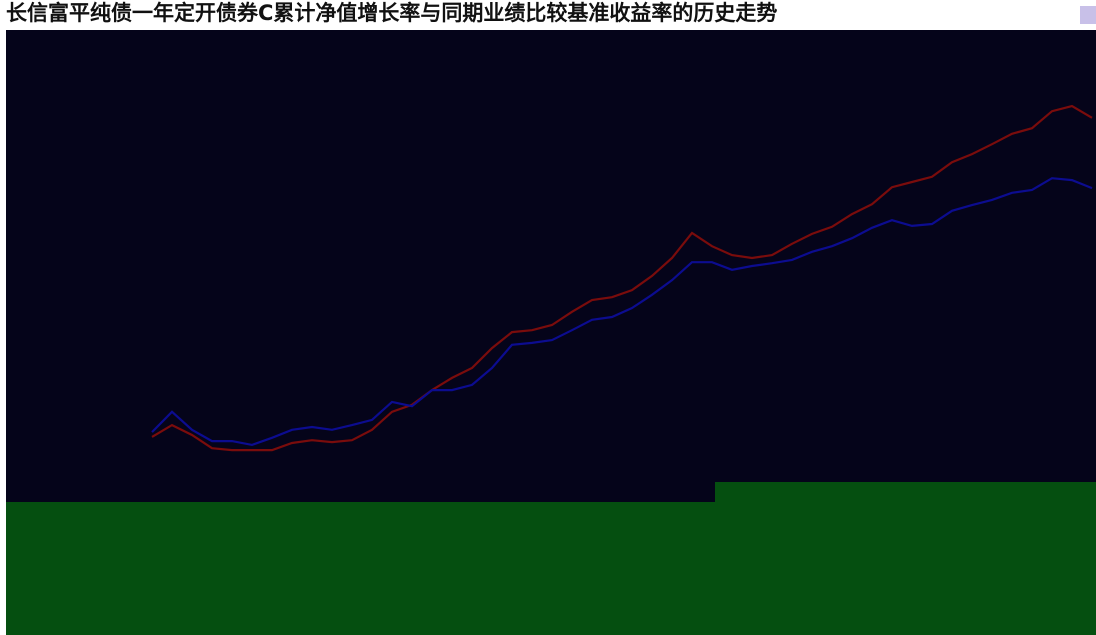 The height and width of the screenshot is (635, 1096). What do you see at coordinates (391, 13) in the screenshot?
I see `chart-title: 长信富平纯债一年定开债券C累计净值增长率与同期业绩比较基准收益率的历史走势` at bounding box center [391, 13].